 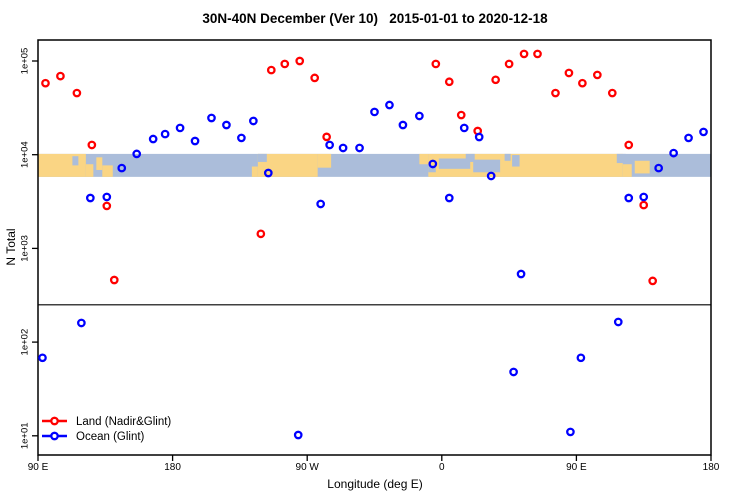 What do you see at coordinates (442, 467) in the screenshot?
I see `x-tick-label: 0` at bounding box center [442, 467].